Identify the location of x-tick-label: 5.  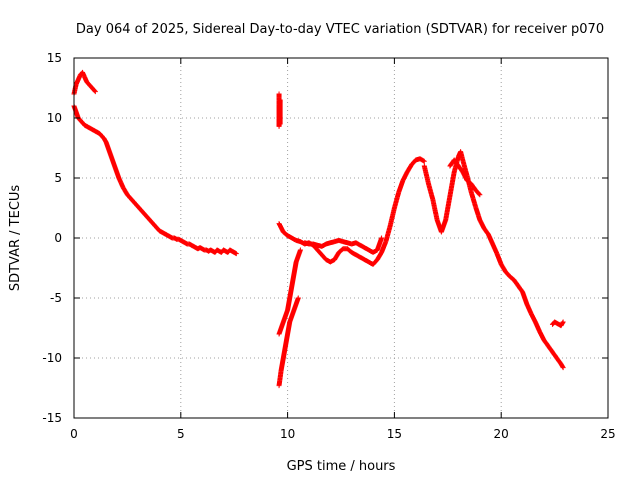
(181, 434).